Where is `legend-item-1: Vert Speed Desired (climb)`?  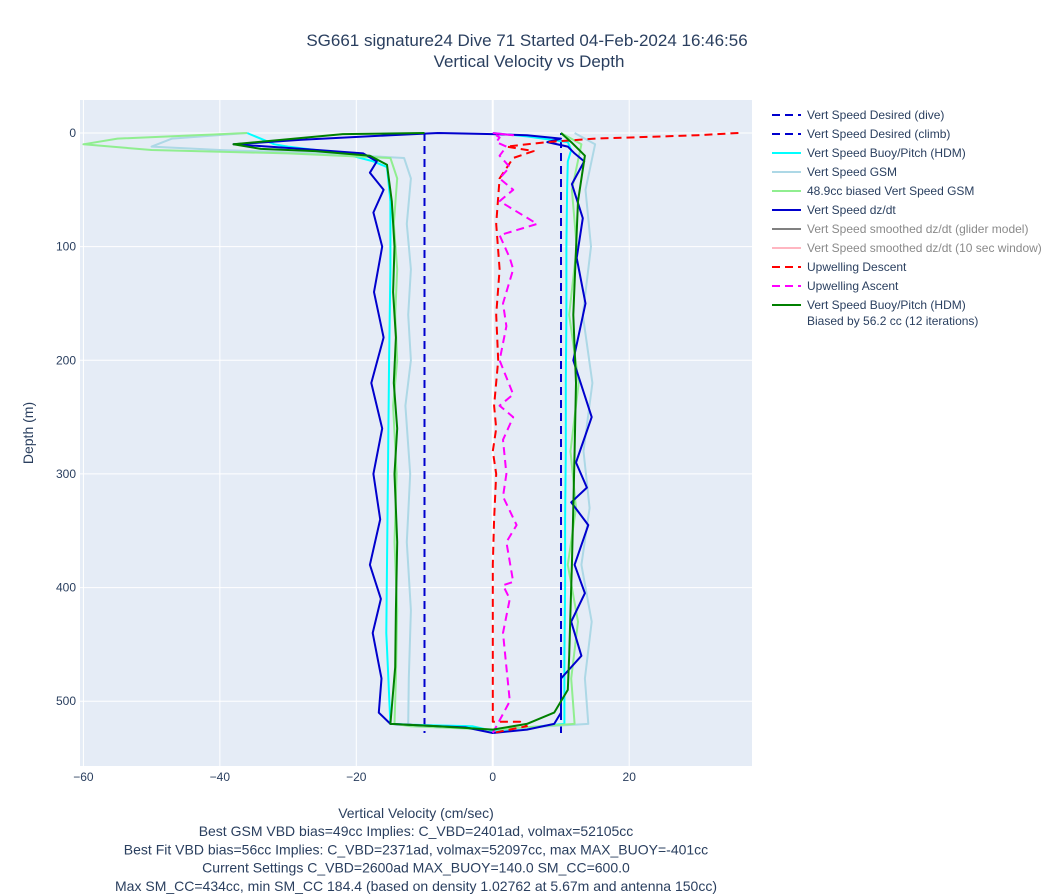 legend-item-1: Vert Speed Desired (climb) is located at coordinates (861, 134).